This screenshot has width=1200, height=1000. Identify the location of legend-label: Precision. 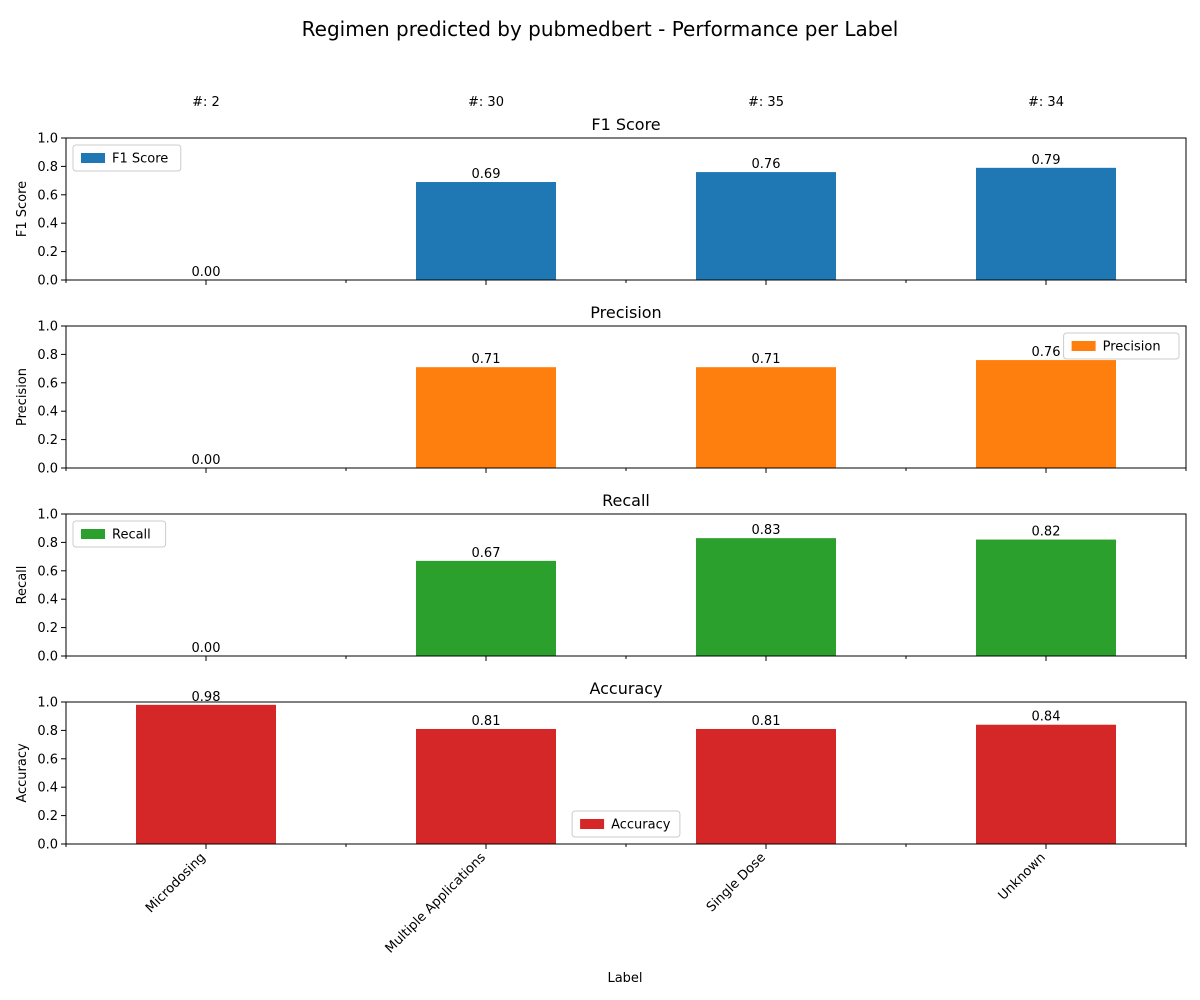
(1132, 347).